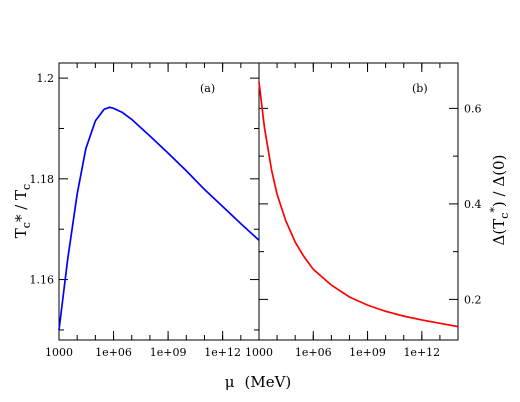  What do you see at coordinates (473, 204) in the screenshot?
I see `y-tick-label: 0.4` at bounding box center [473, 204].